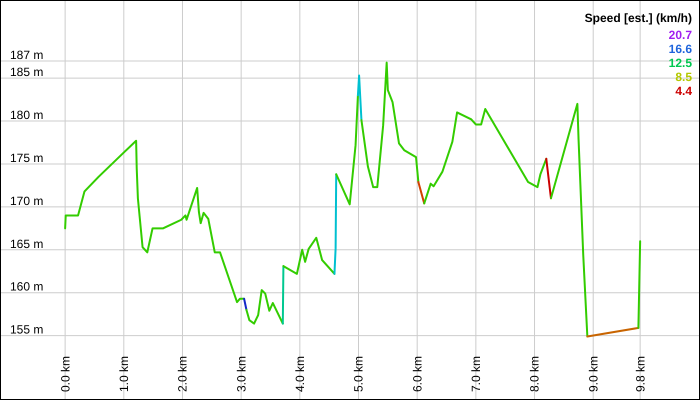 The height and width of the screenshot is (400, 700). I want to click on x-tick-label: 2.0 km, so click(183, 374).